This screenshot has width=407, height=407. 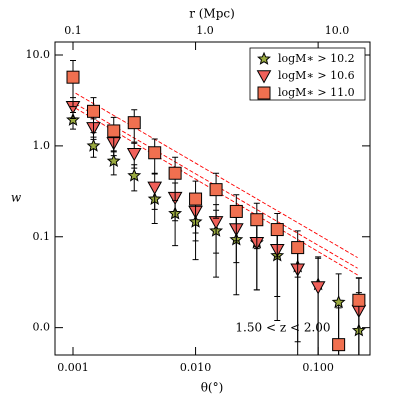 I want to click on legend-label: logM∗ > 11.0, so click(x=316, y=92).